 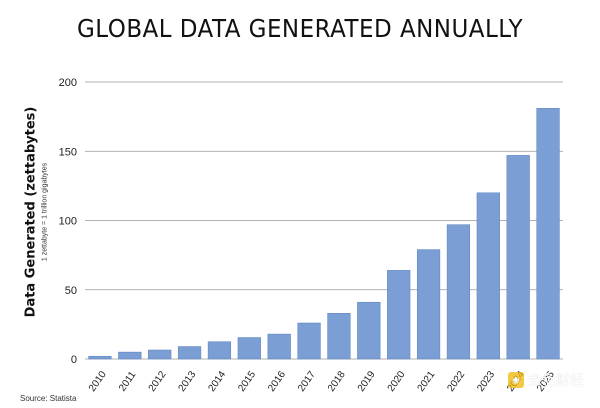 I want to click on x-tick-label: 2023, so click(x=486, y=381).